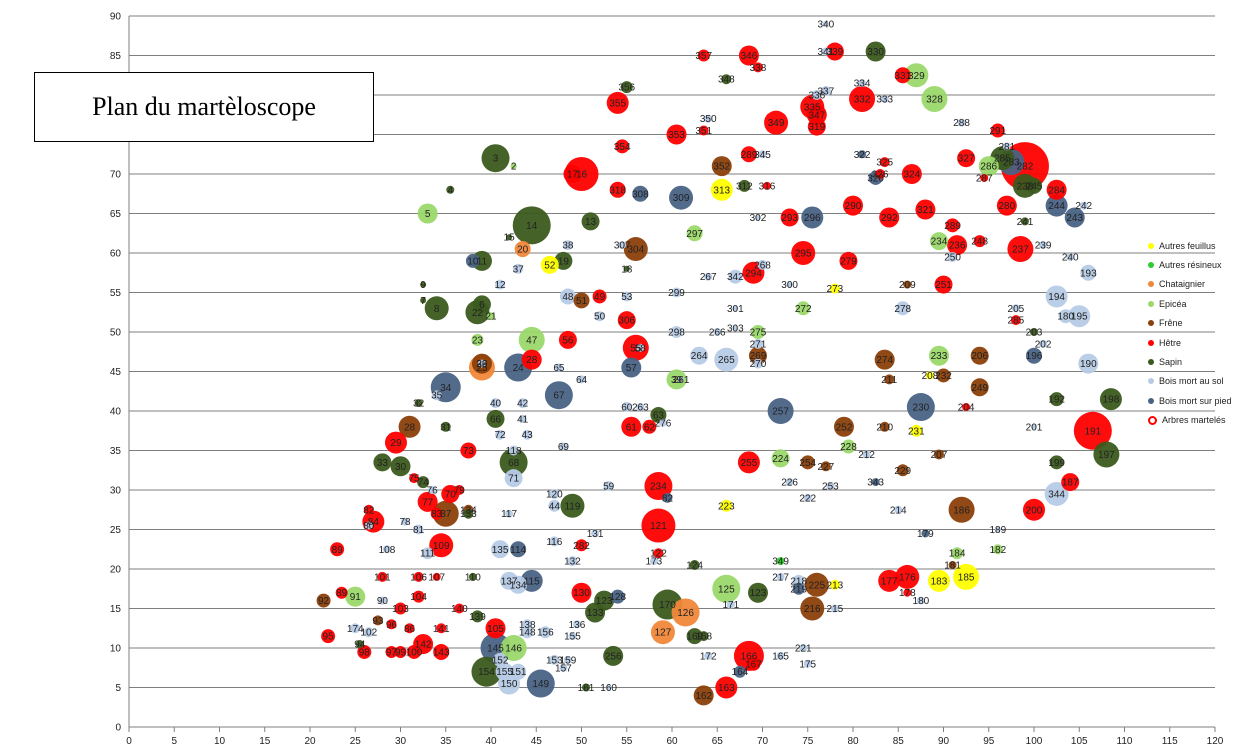 The height and width of the screenshot is (749, 1249). I want to click on legend-swatch, so click(1151, 284).